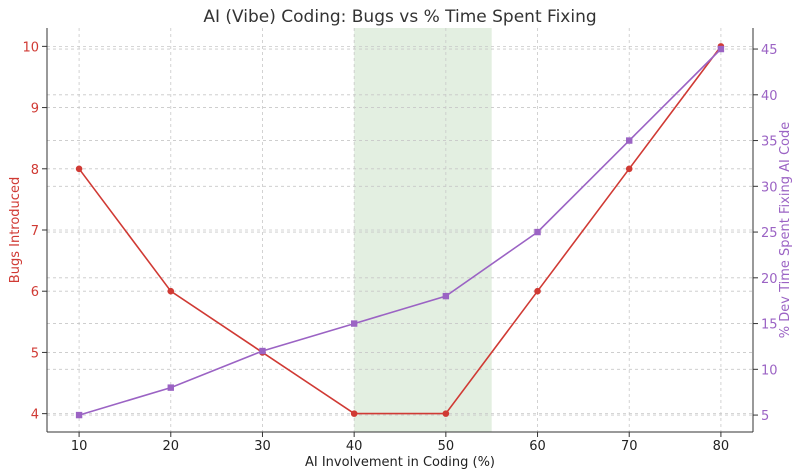 This screenshot has width=800, height=476. What do you see at coordinates (629, 446) in the screenshot?
I see `x-tick-label: 70` at bounding box center [629, 446].